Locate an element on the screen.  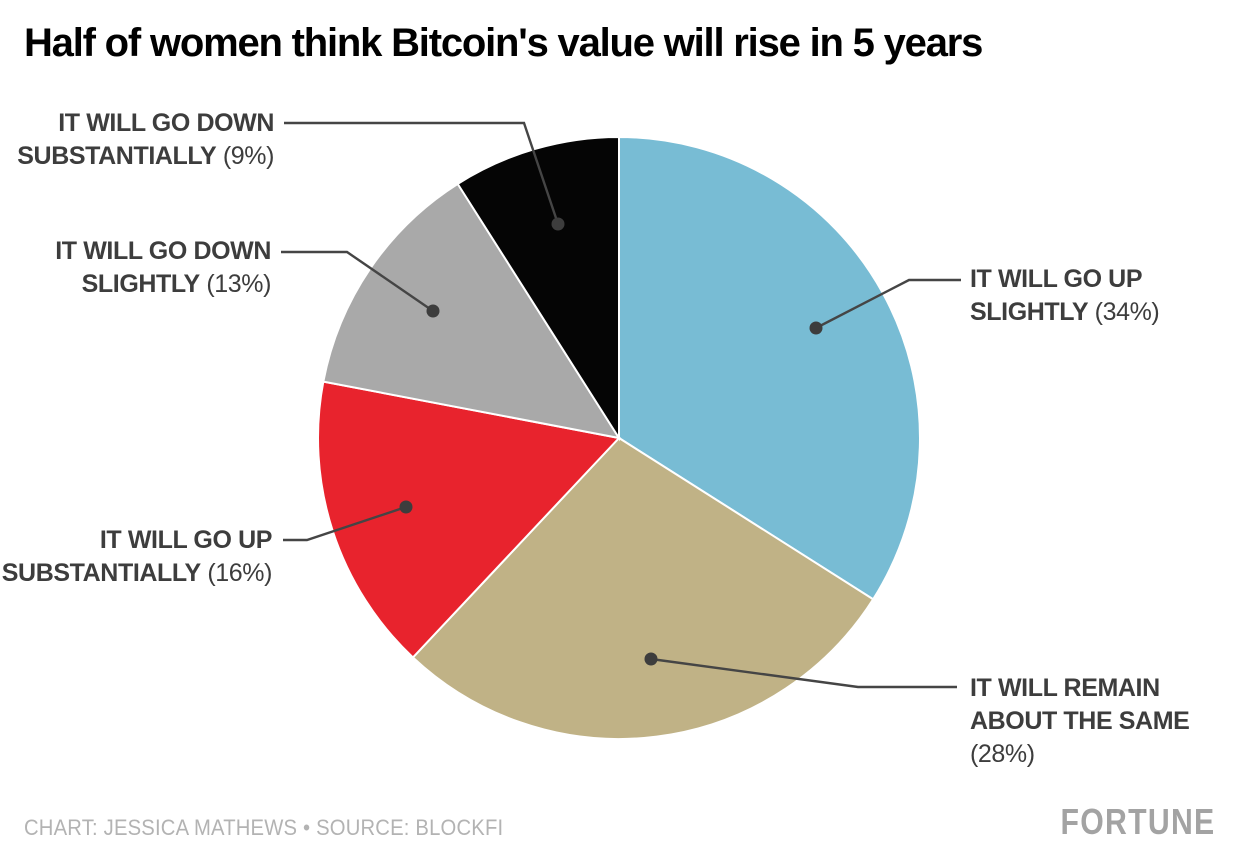
credit-line: CHART: JESSICA MATHEWS • SOURCE: BLOCKFI is located at coordinates (264, 827).